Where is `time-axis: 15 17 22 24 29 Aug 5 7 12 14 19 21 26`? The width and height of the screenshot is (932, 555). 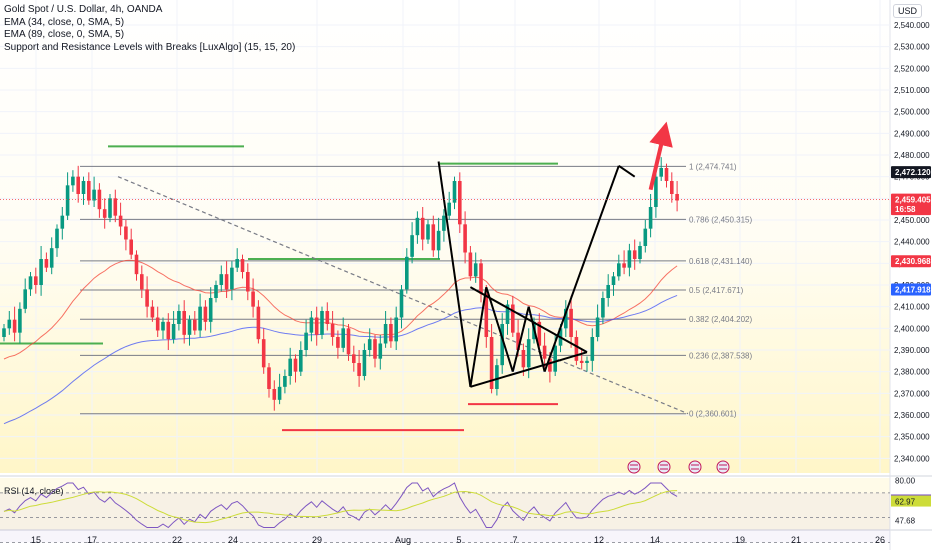
time-axis: 15 17 22 24 29 Aug 5 7 12 14 19 21 26 is located at coordinates (458, 540).